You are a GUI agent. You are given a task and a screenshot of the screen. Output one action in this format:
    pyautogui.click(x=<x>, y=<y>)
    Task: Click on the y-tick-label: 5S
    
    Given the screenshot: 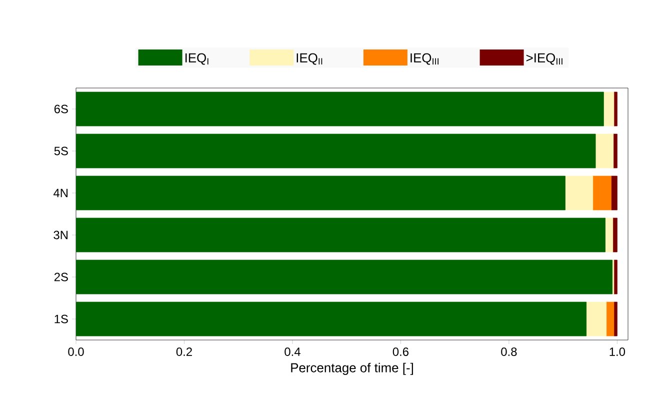 What is the action you would take?
    pyautogui.click(x=61, y=151)
    